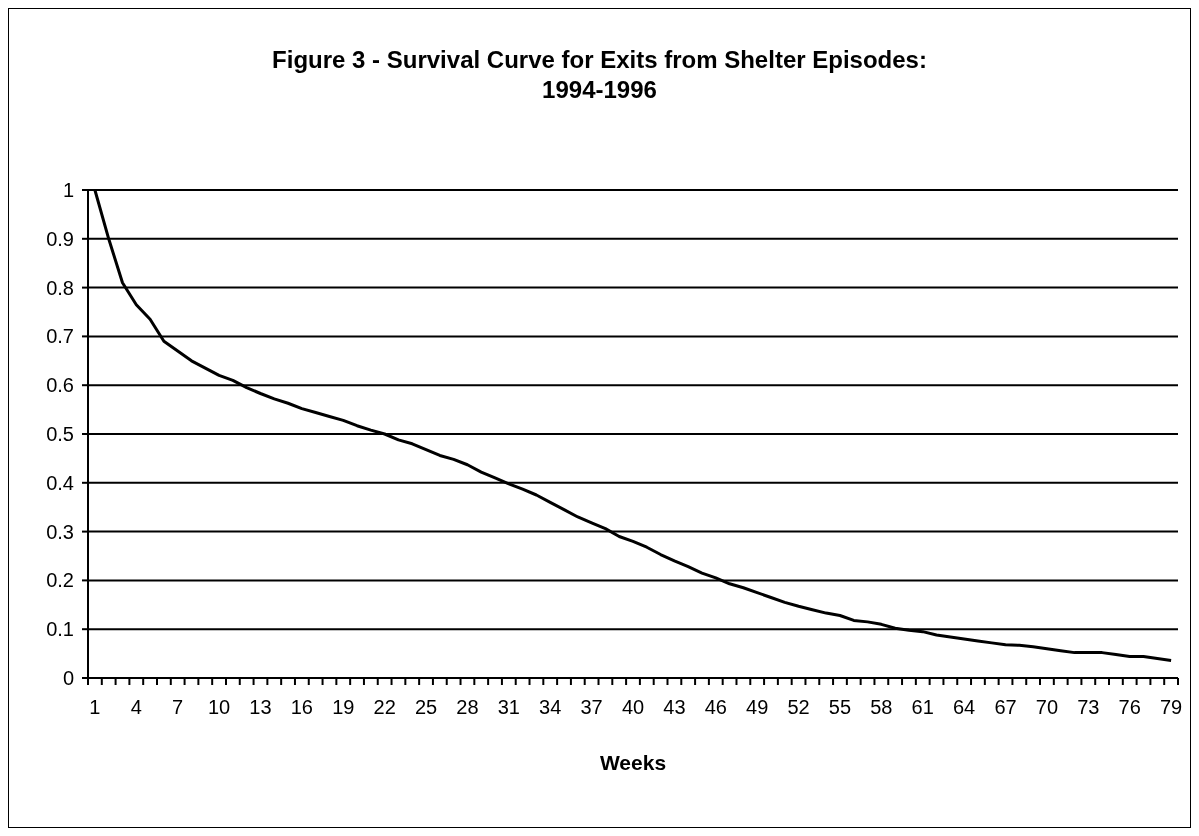 The image size is (1199, 836). Describe the element at coordinates (840, 707) in the screenshot. I see `x-tick-label: 55` at that location.